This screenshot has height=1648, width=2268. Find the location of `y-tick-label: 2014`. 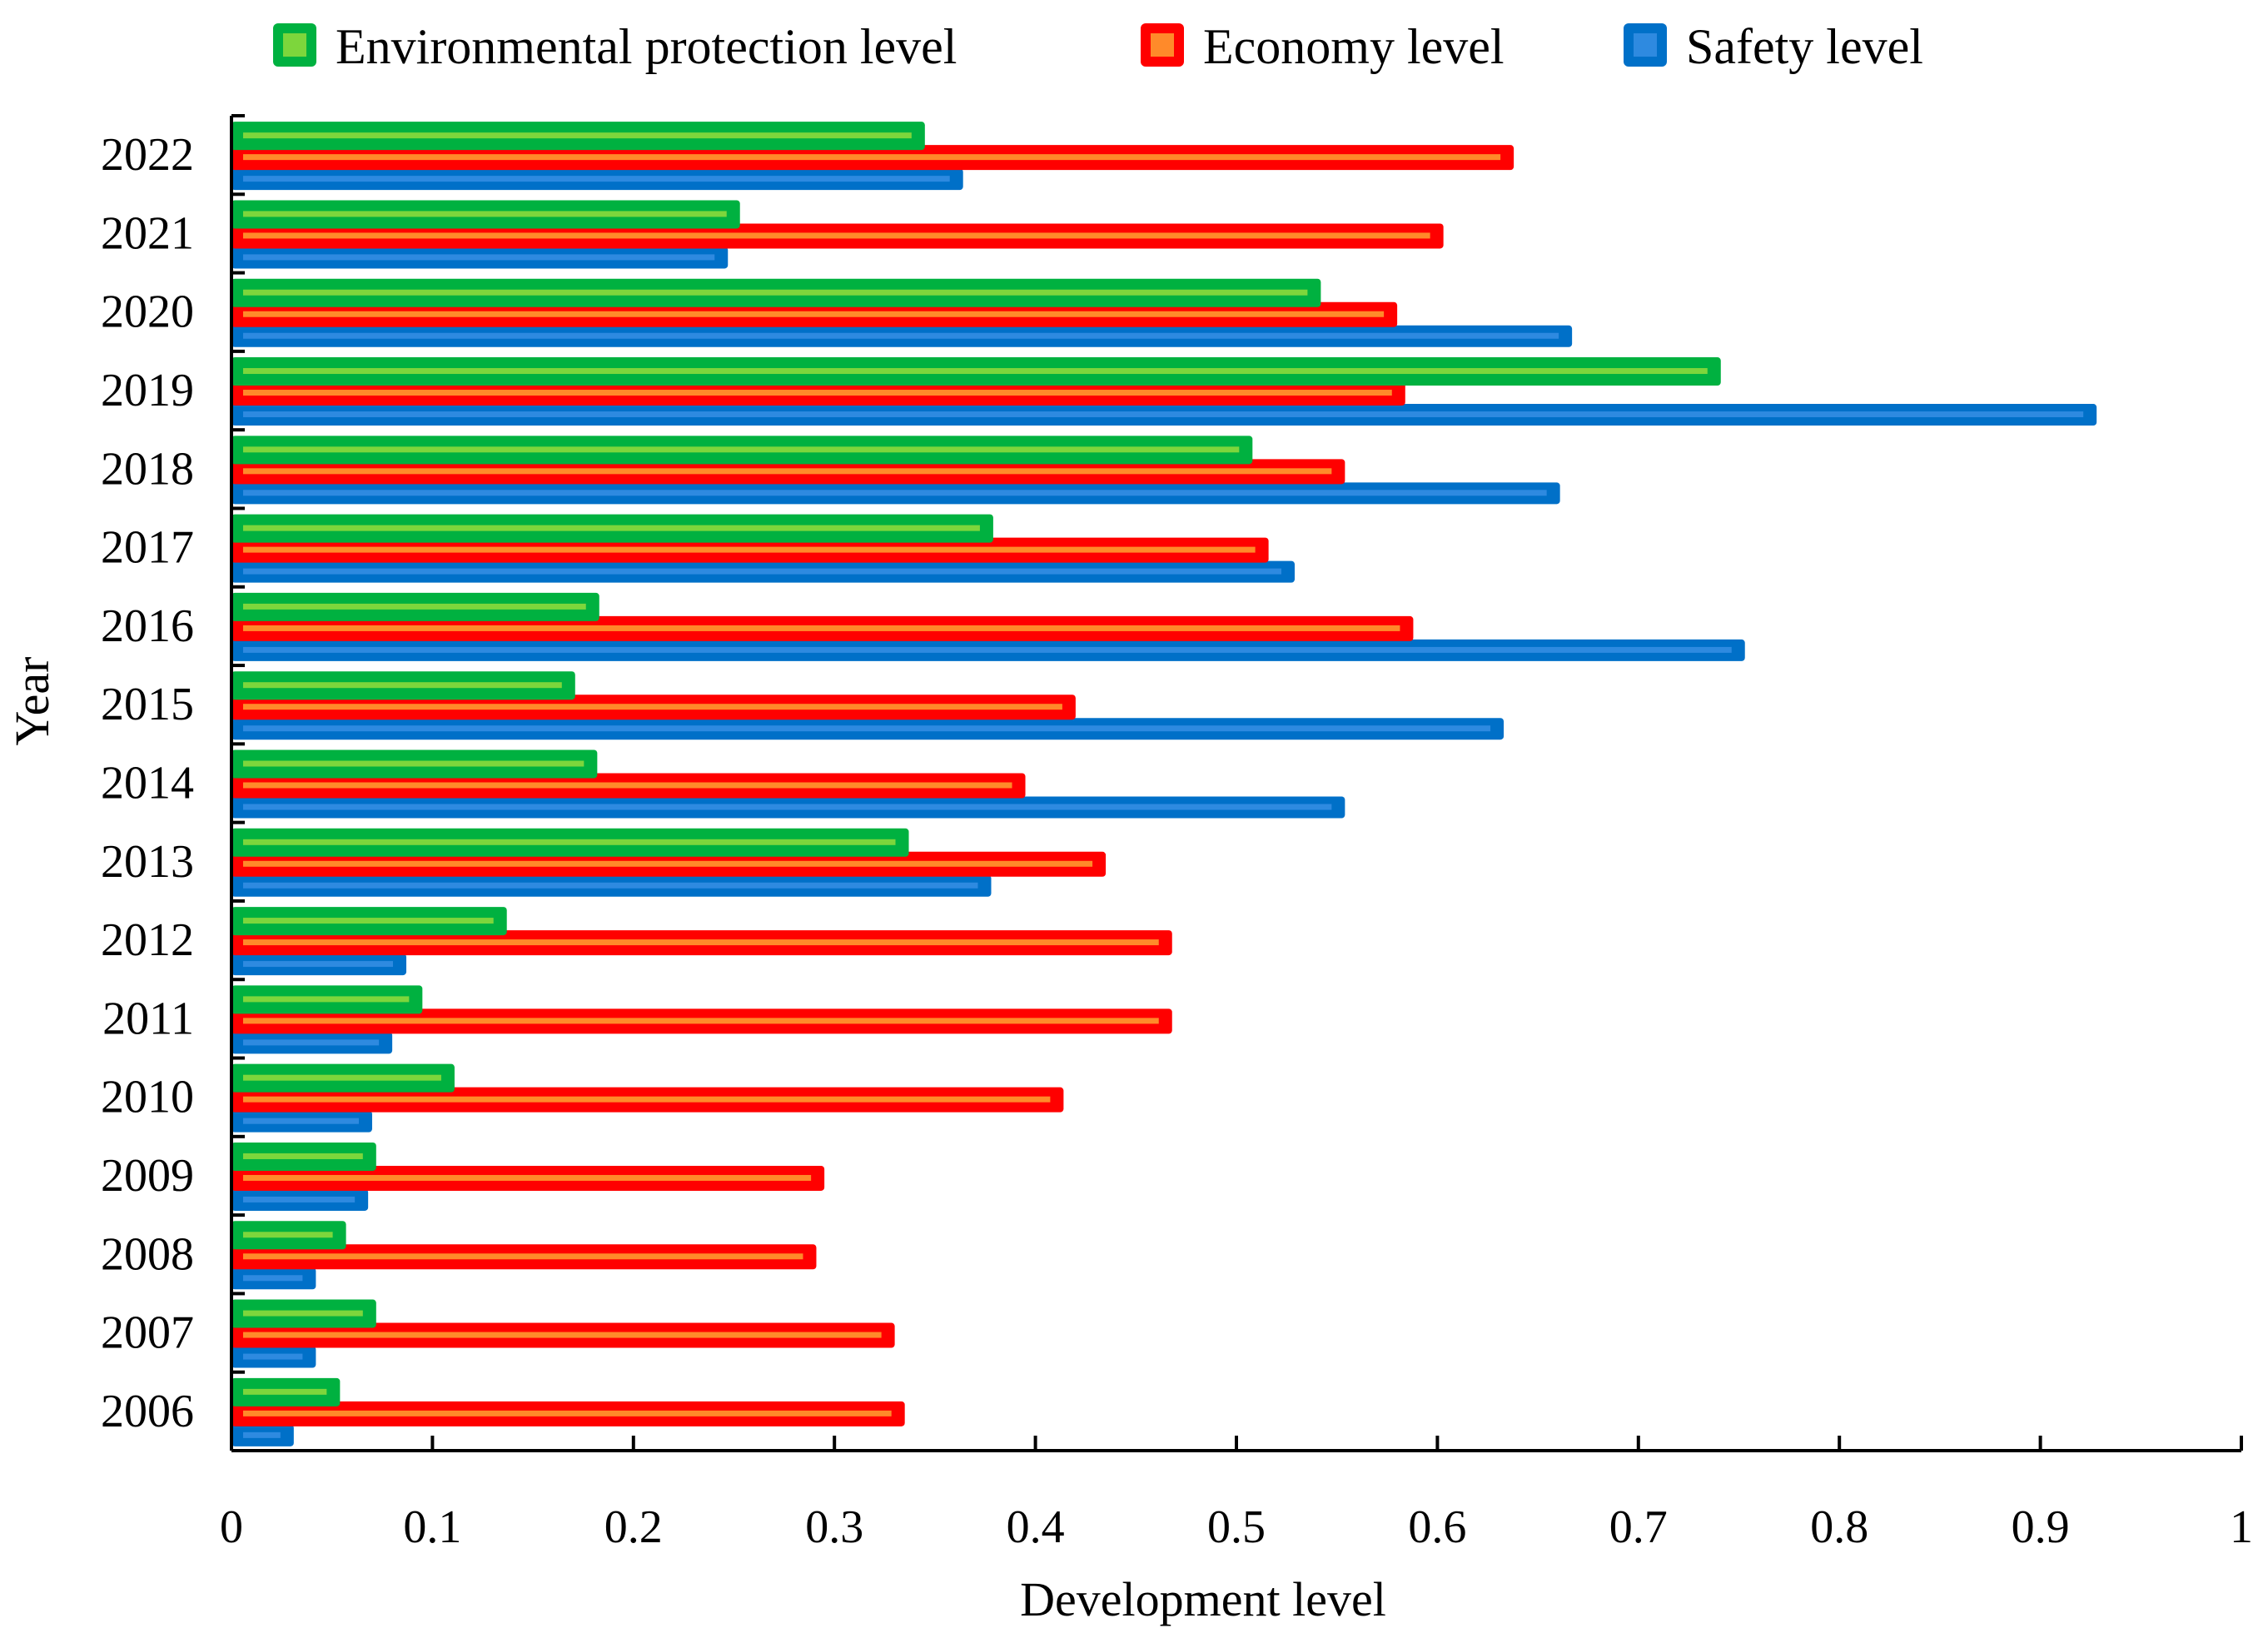

y-tick-label: 2014 is located at coordinates (147, 783).